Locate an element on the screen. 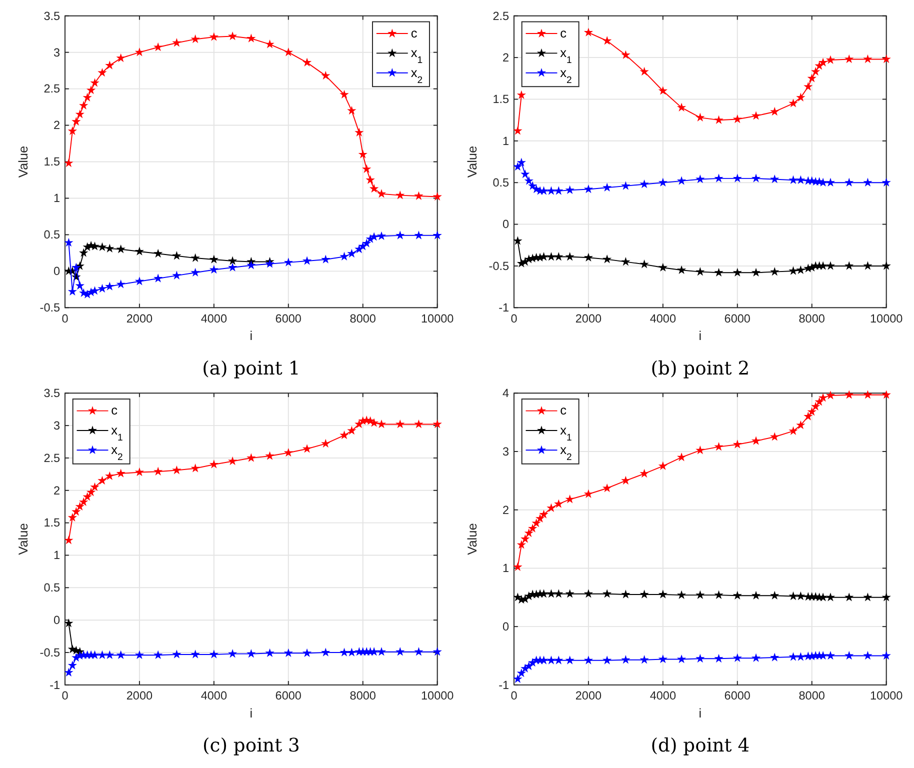 This screenshot has height=768, width=914. x-tick-label: 10000 is located at coordinates (437, 319).